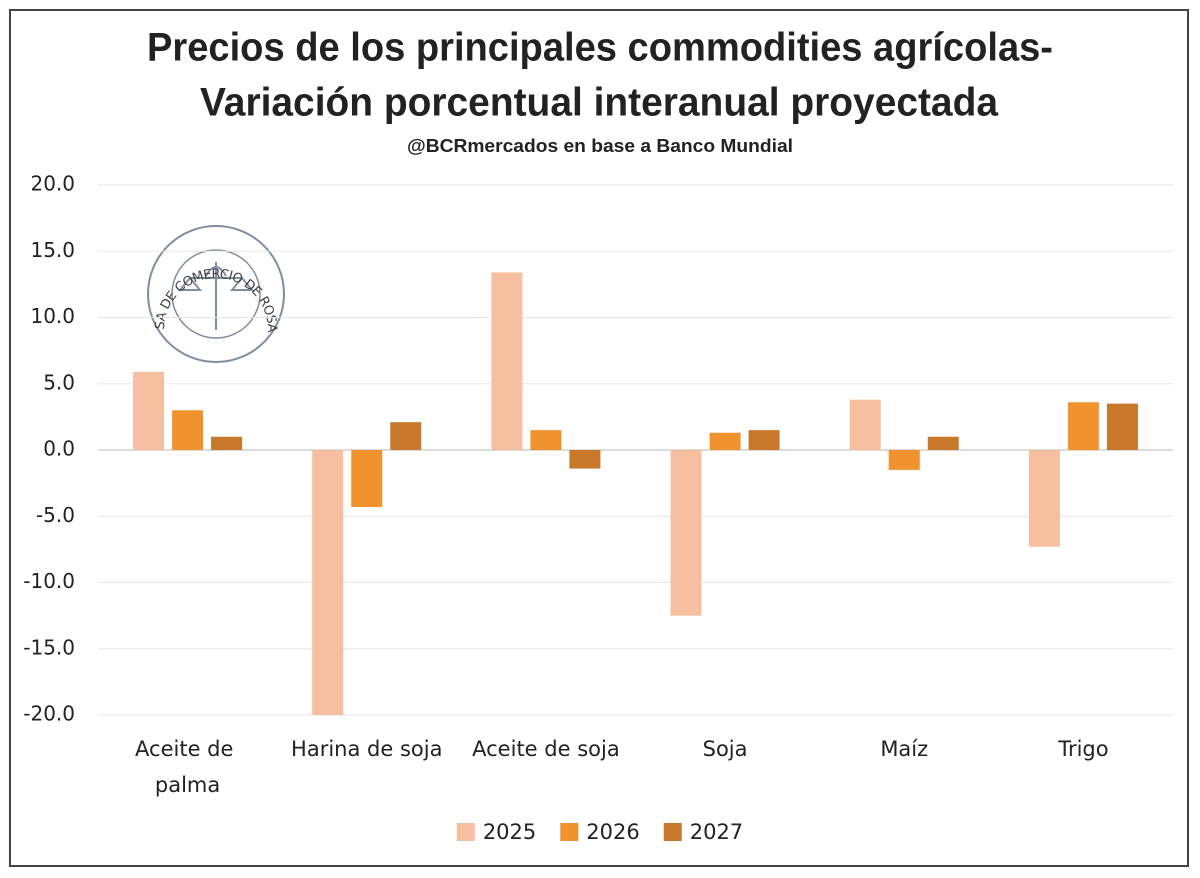 The image size is (1200, 878). What do you see at coordinates (55, 515) in the screenshot?
I see `y-tick-label: -5.0` at bounding box center [55, 515].